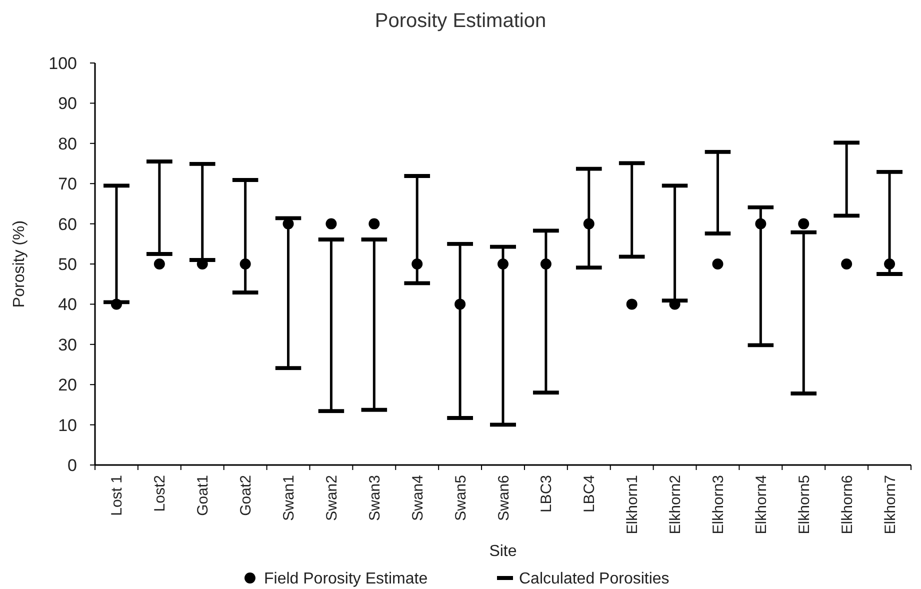 The width and height of the screenshot is (921, 589). Describe the element at coordinates (203, 495) in the screenshot. I see `x-tick-label: Goat1` at that location.